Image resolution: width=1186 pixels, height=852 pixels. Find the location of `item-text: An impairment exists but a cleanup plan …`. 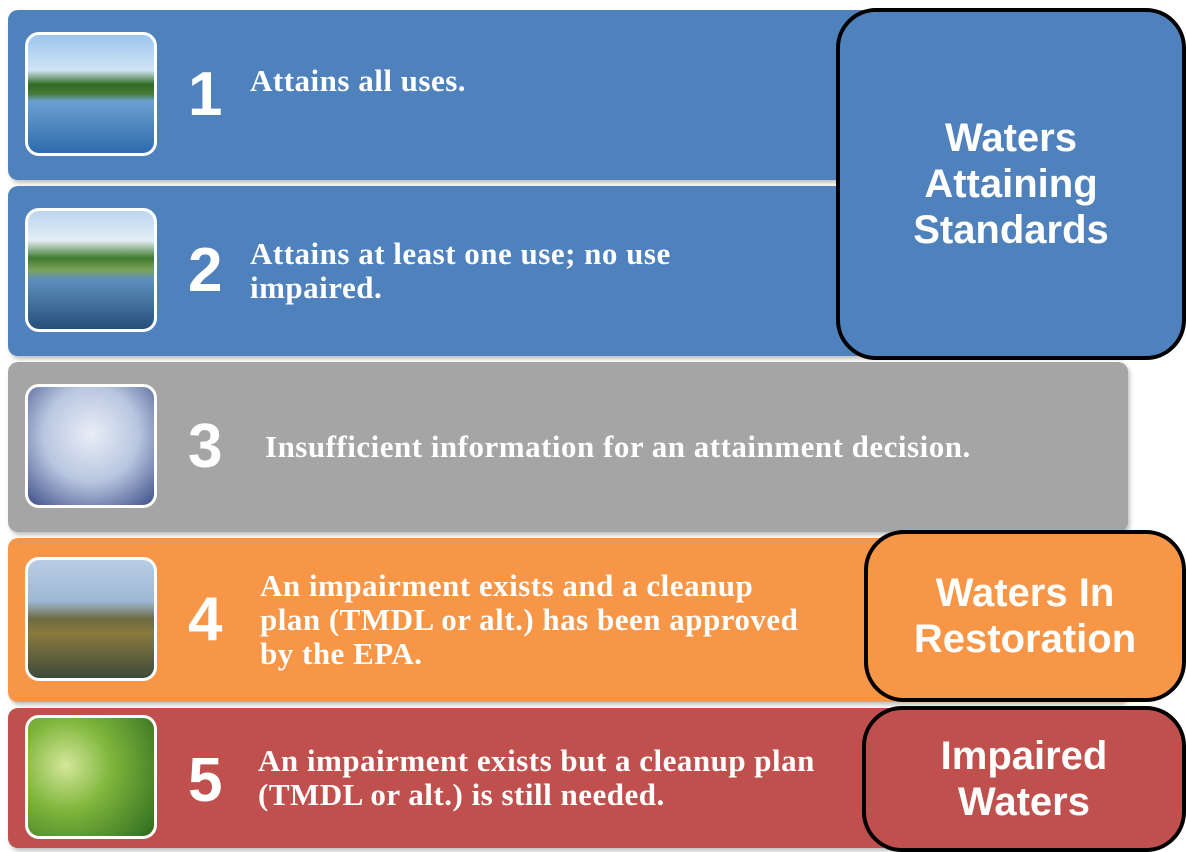

item-text: An impairment exists but a cleanup plan … is located at coordinates (536, 777).